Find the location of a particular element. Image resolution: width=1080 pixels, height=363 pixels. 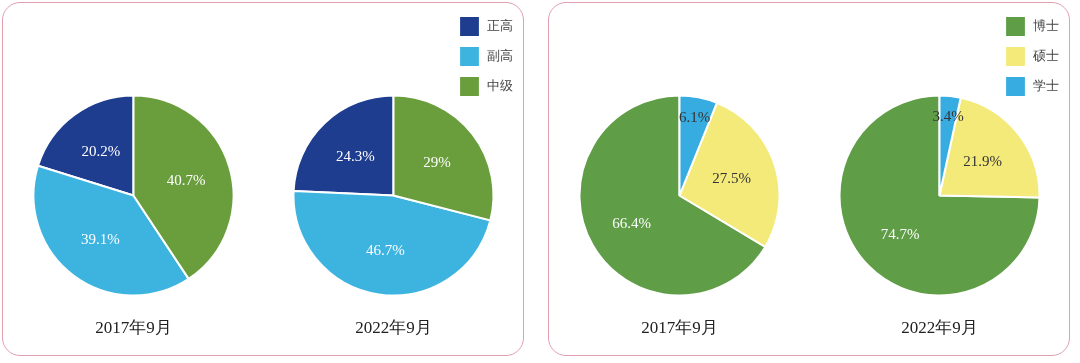

legend-label: 中级 is located at coordinates (500, 86).